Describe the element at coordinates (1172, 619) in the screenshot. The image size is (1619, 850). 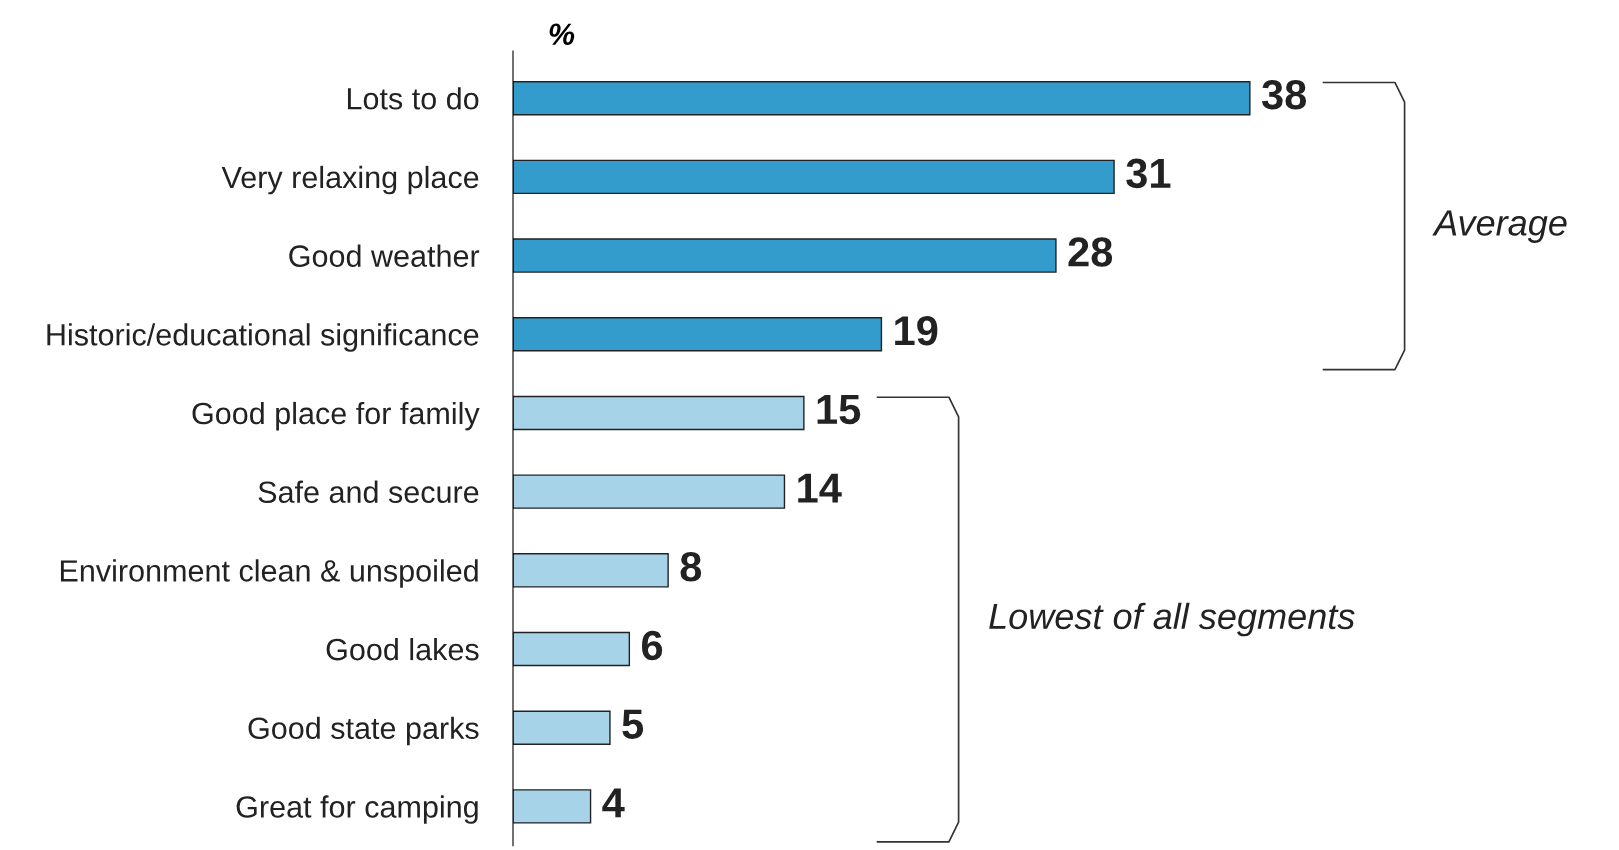
I see `annotation: Lowest of all segments` at that location.